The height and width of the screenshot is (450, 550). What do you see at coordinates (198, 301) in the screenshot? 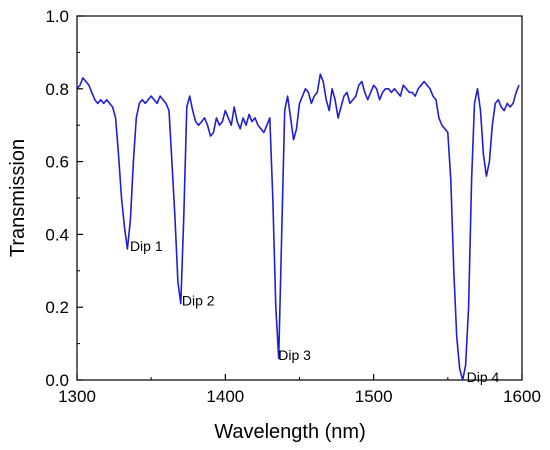
I see `dip-label: Dip 2` at bounding box center [198, 301].